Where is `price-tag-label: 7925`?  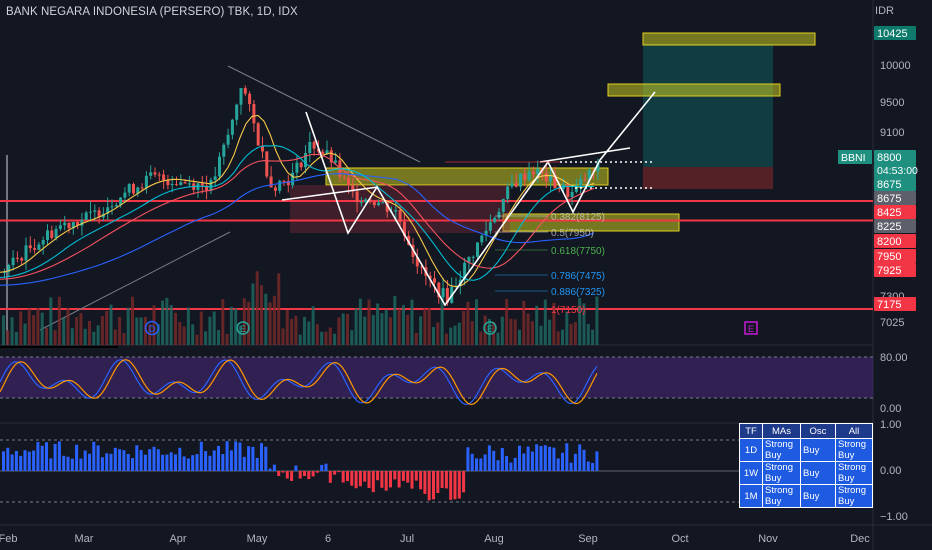 price-tag-label: 7925 is located at coordinates (889, 271).